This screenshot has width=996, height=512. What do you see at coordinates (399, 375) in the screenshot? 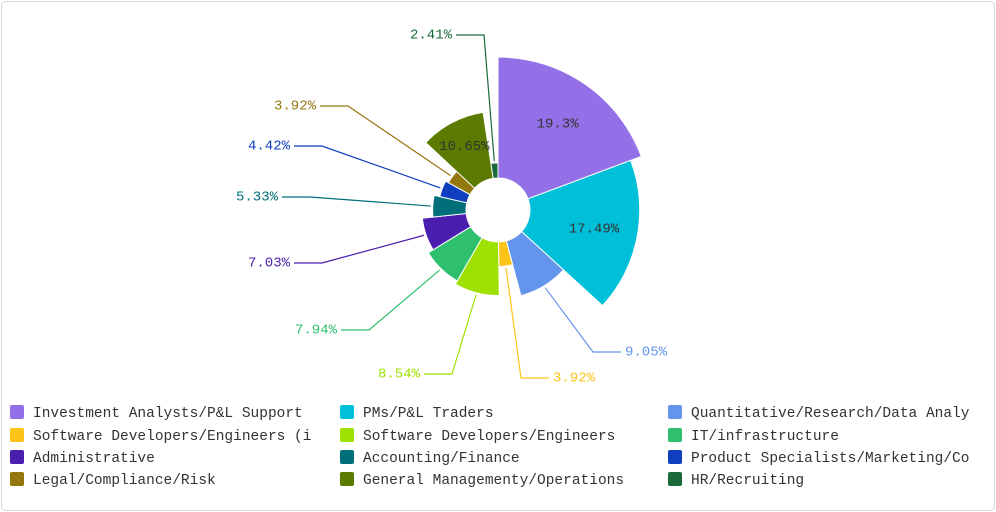
I see `data-label: 8.54%` at bounding box center [399, 375].